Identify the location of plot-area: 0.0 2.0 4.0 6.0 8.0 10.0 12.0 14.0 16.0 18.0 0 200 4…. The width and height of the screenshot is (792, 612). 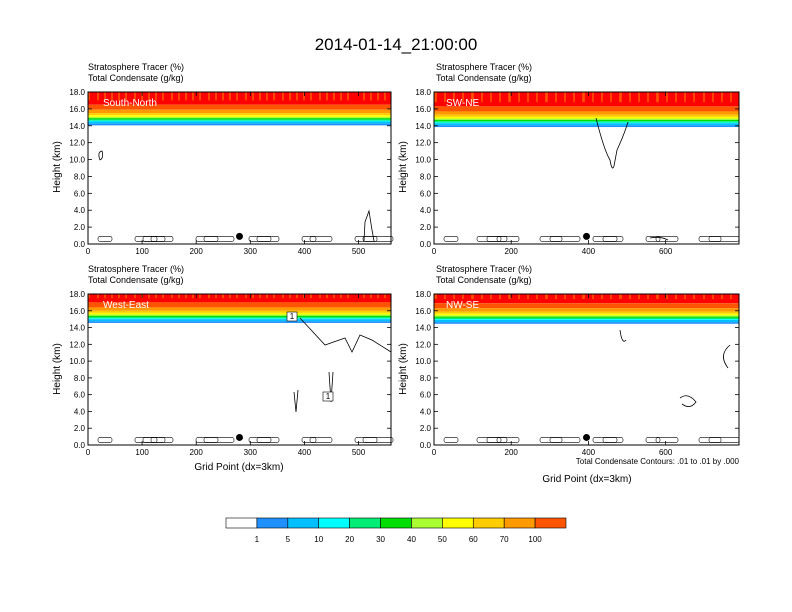
(577, 172).